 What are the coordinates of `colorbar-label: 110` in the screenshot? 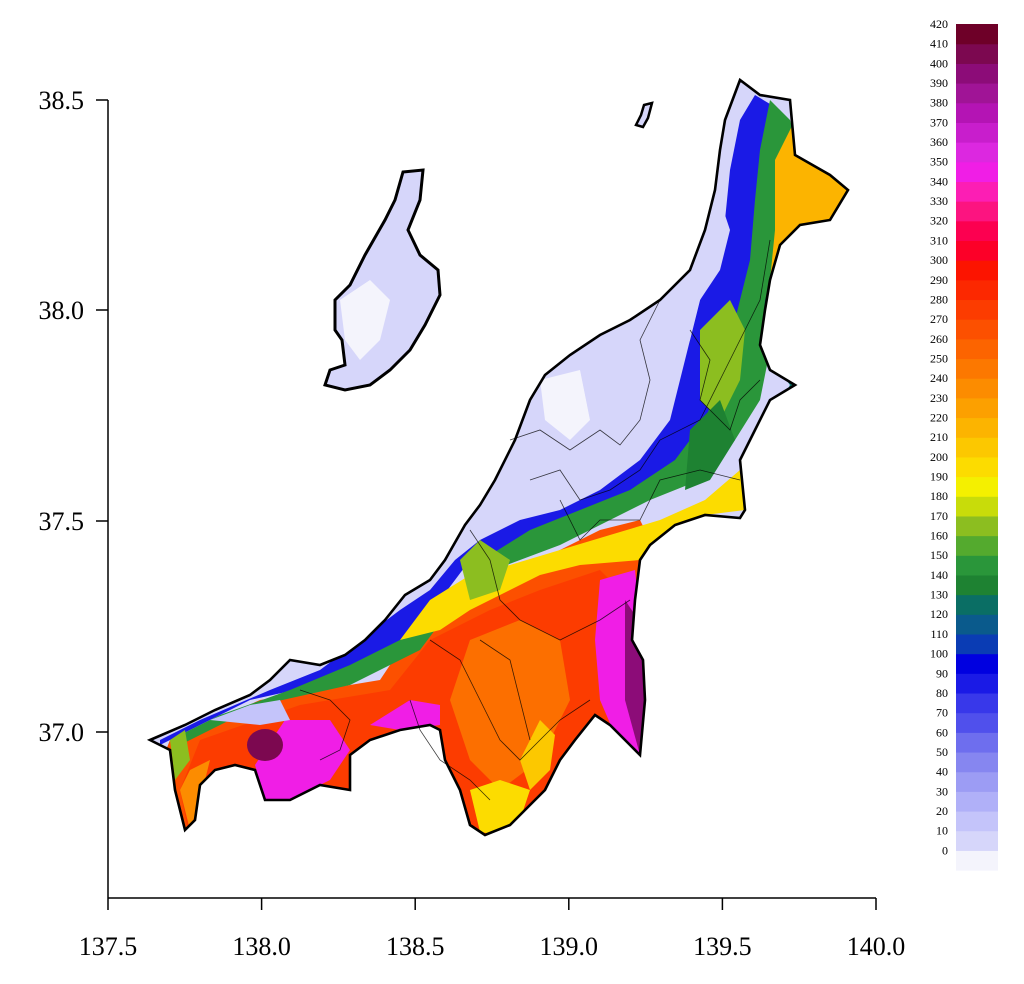 It's located at (939, 634).